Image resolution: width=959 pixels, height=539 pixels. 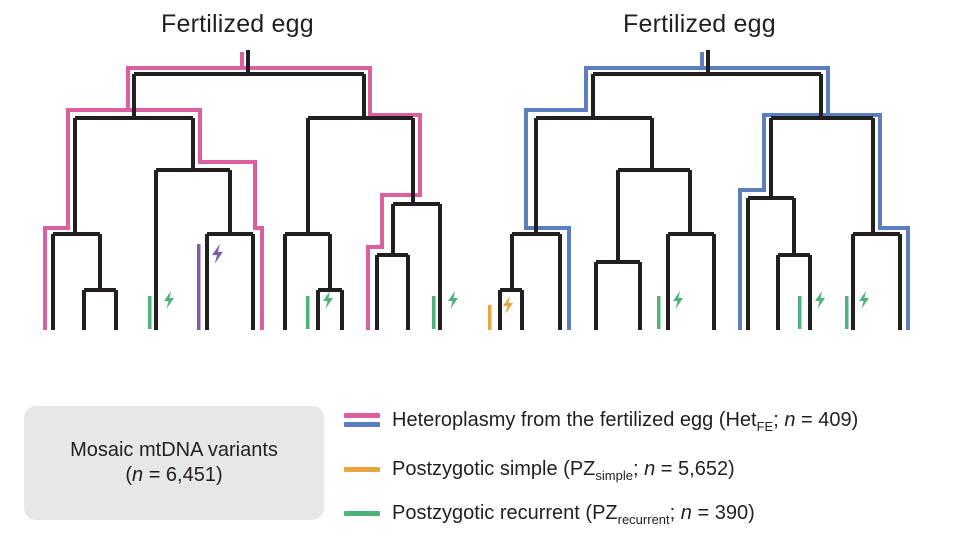 What do you see at coordinates (563, 470) in the screenshot?
I see `legend-label-simple: Postzygotic simple (PZsimple; n = 5,652)` at bounding box center [563, 470].